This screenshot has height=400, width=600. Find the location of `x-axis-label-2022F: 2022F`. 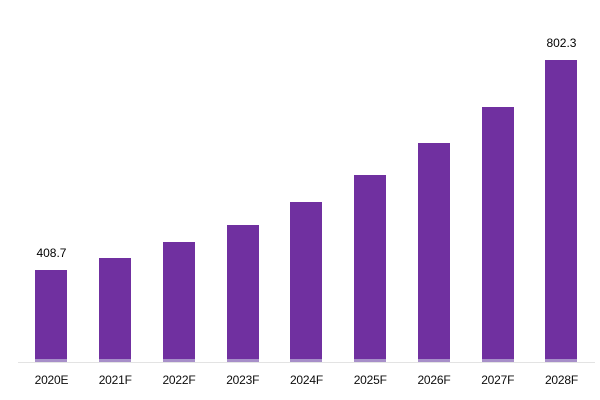

x-axis-label-2022F: 2022F is located at coordinates (179, 380).